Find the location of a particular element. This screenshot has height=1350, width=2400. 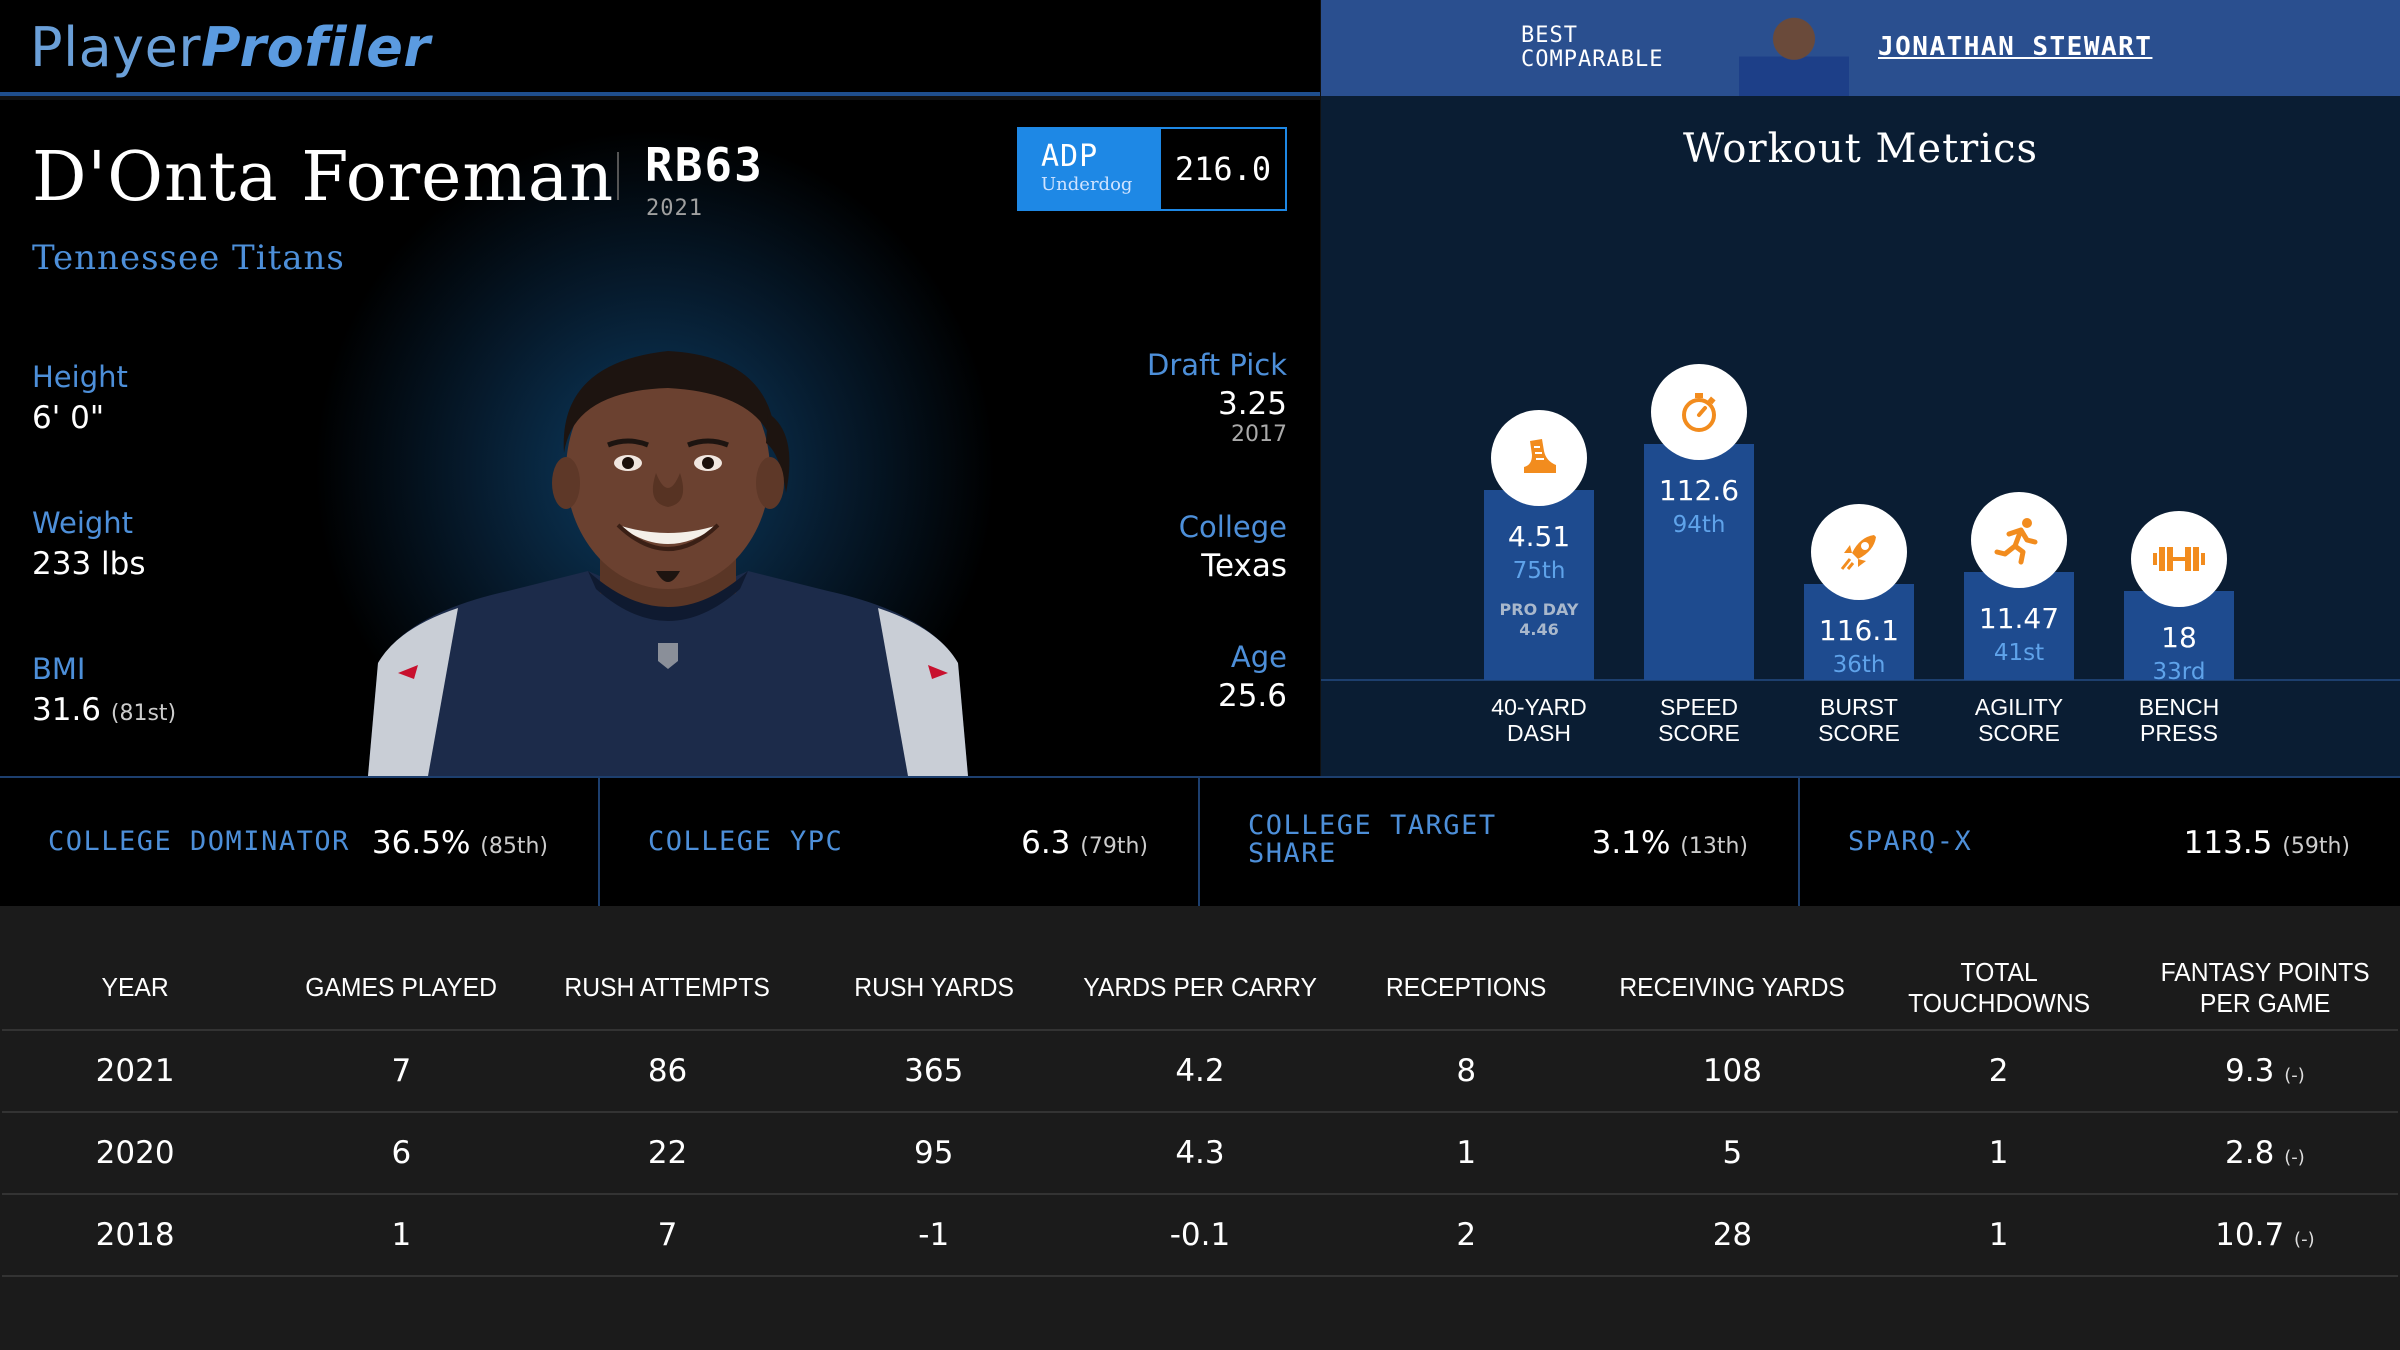

college-stat-rank: (79th) is located at coordinates (1114, 846).